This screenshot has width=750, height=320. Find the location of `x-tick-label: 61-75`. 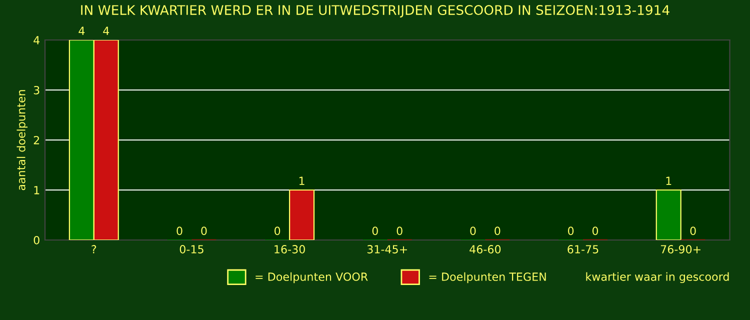

x-tick-label: 61-75 is located at coordinates (583, 249).